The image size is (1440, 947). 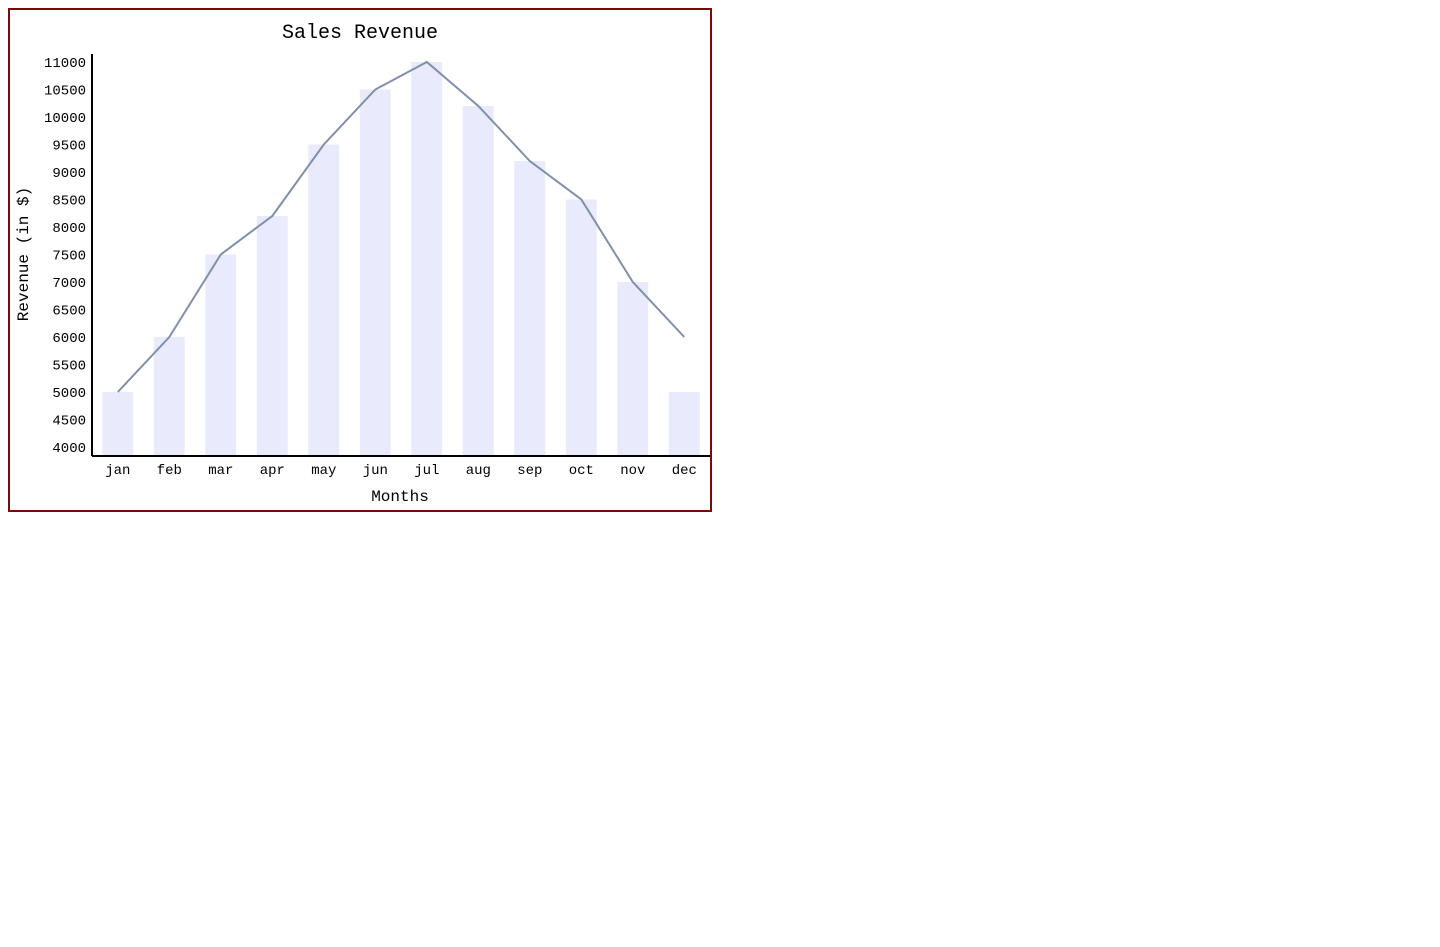 What do you see at coordinates (581, 327) in the screenshot?
I see `bar-oct` at bounding box center [581, 327].